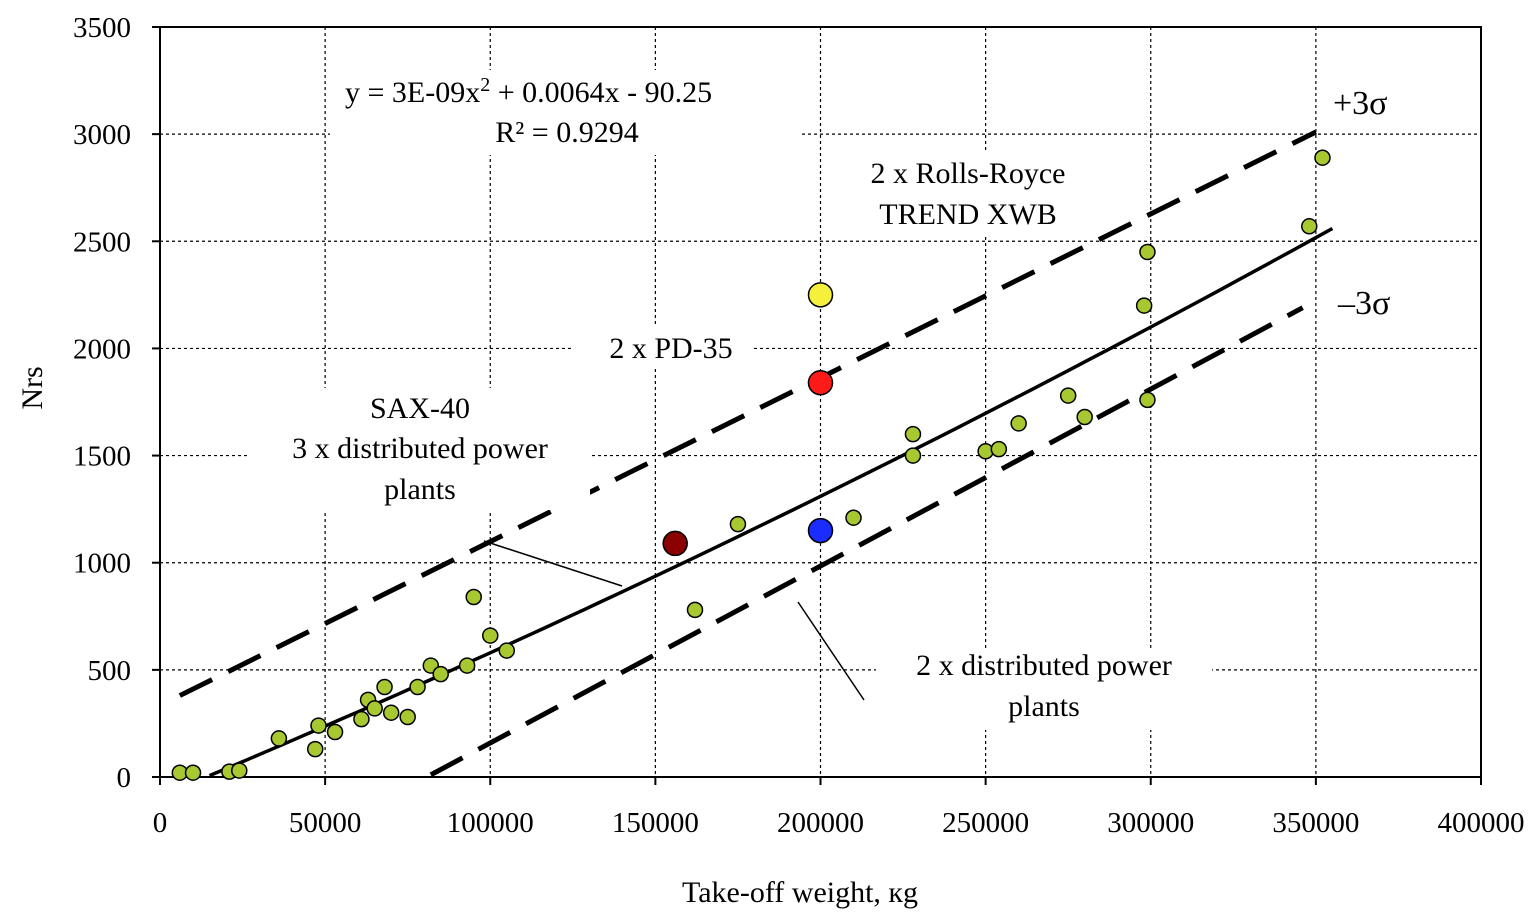 The width and height of the screenshot is (1539, 923). I want to click on r-squared-label: R² = 0.9294, so click(566, 132).